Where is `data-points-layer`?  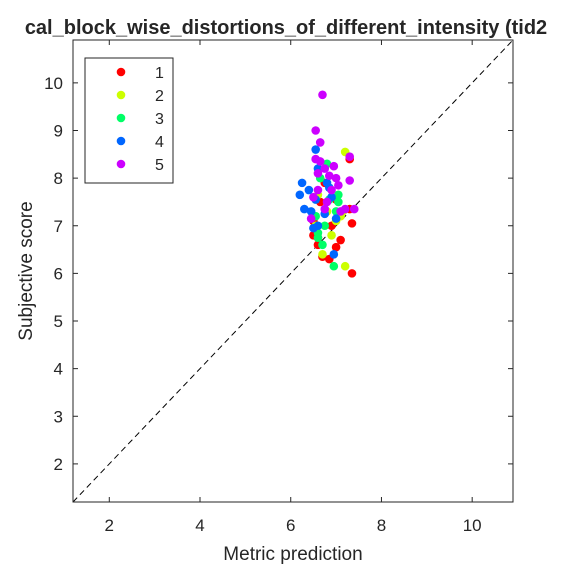 data-points-layer is located at coordinates (327, 184).